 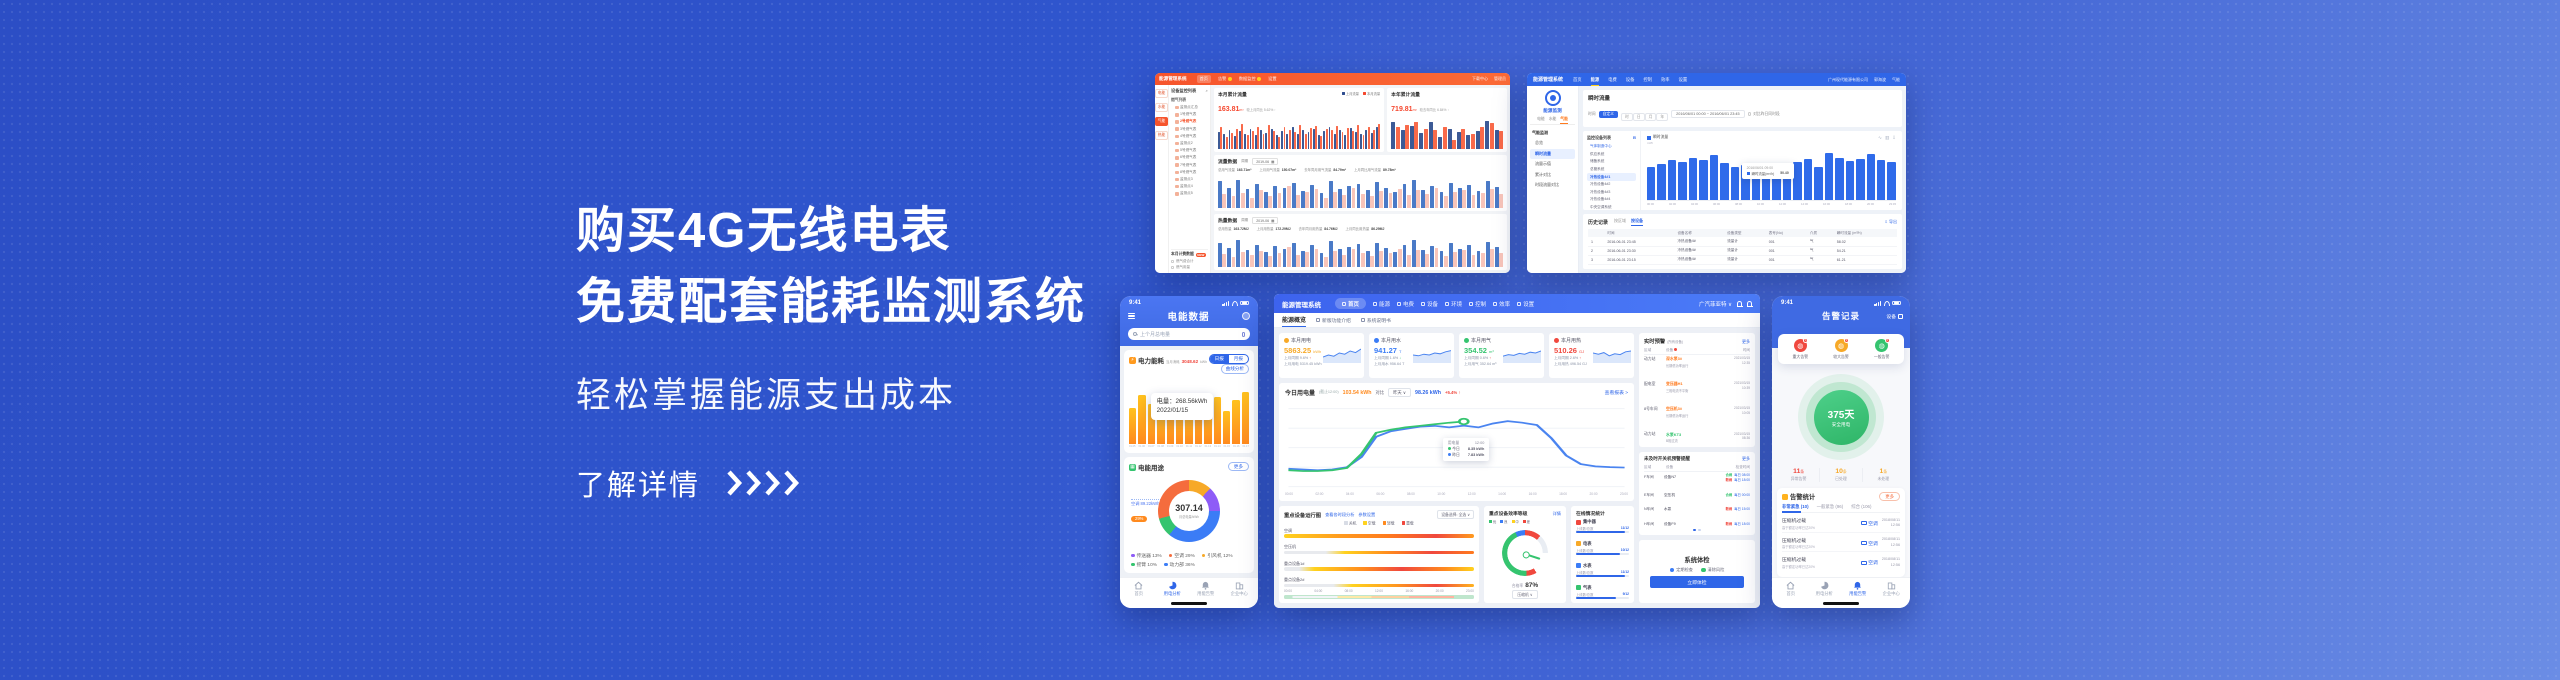 I want to click on energy-type-item: 气能, so click(x=1161, y=121).